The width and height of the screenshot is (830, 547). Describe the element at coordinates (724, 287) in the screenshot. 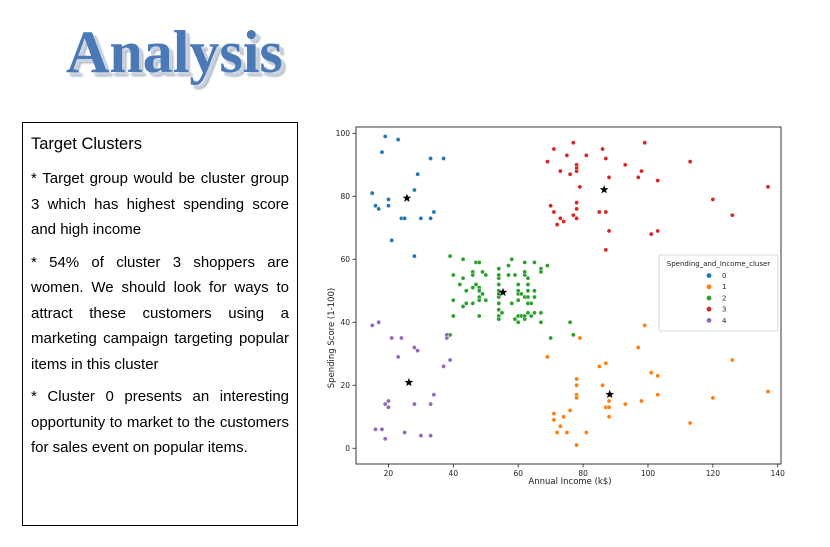

I see `legend-label-1: 1` at that location.